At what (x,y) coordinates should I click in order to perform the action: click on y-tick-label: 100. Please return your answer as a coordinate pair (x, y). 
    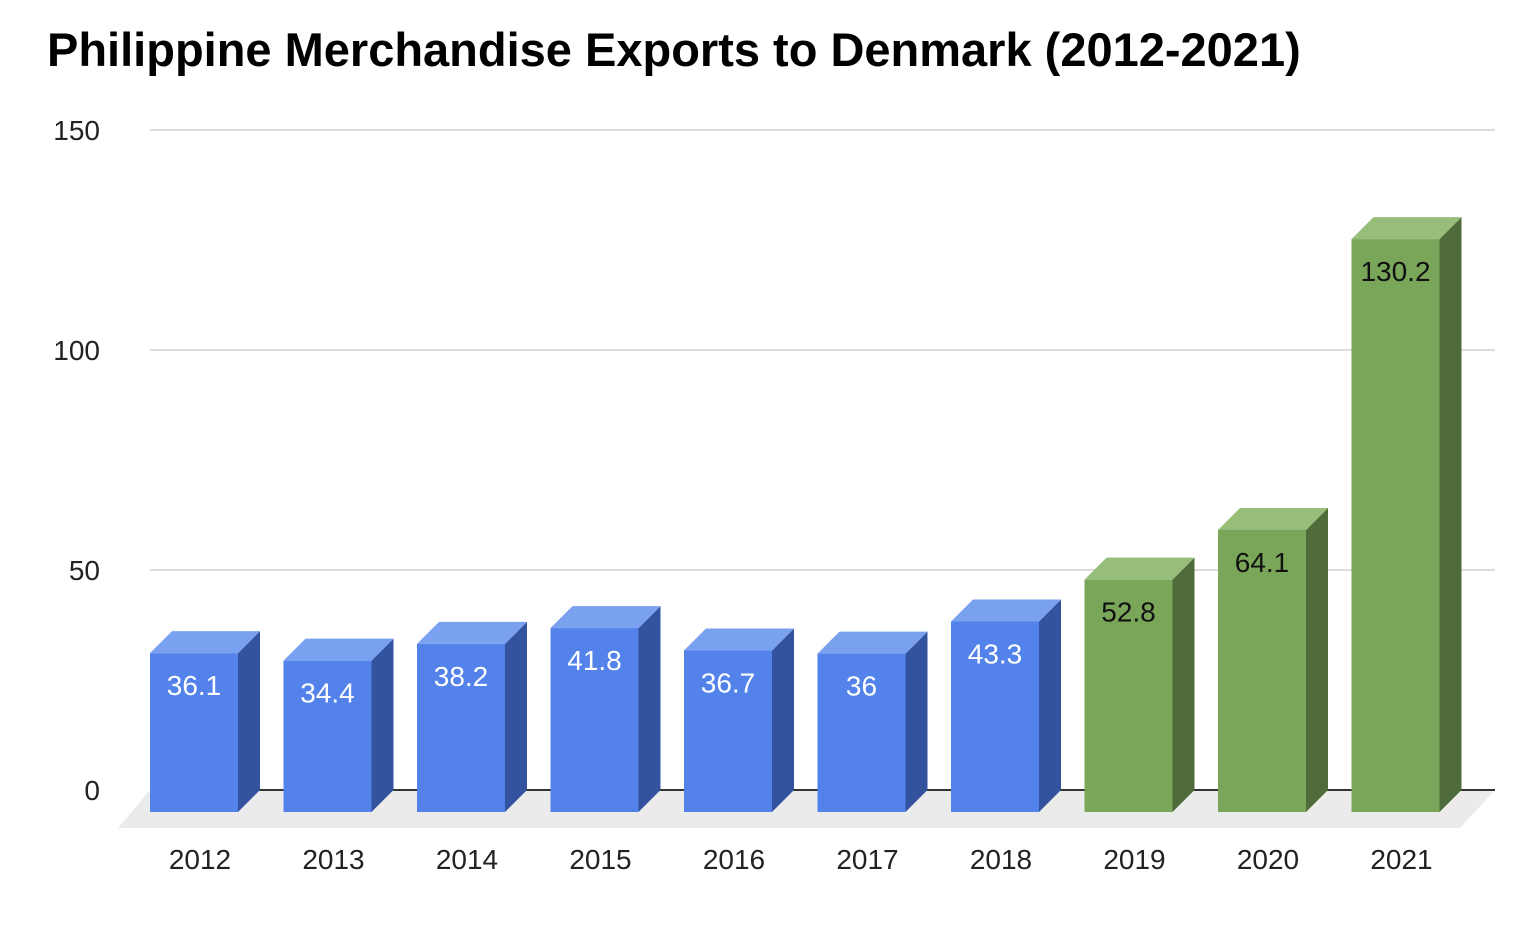
    Looking at the image, I should click on (76, 350).